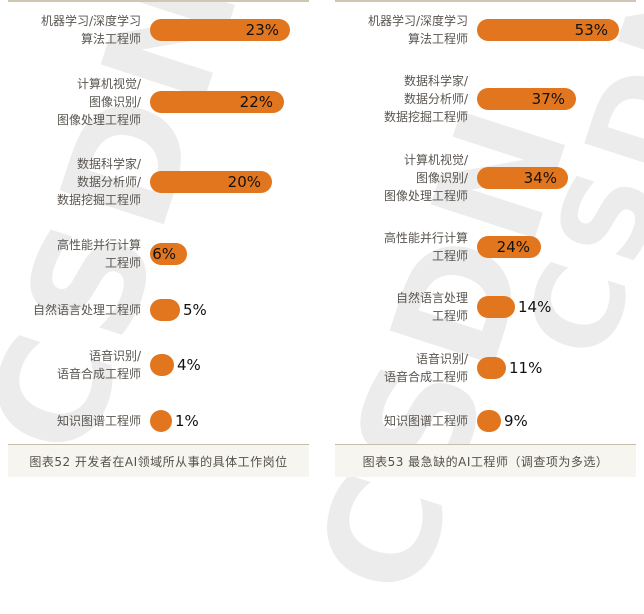 The width and height of the screenshot is (644, 614). Describe the element at coordinates (217, 101) in the screenshot. I see `bar: 22%` at that location.